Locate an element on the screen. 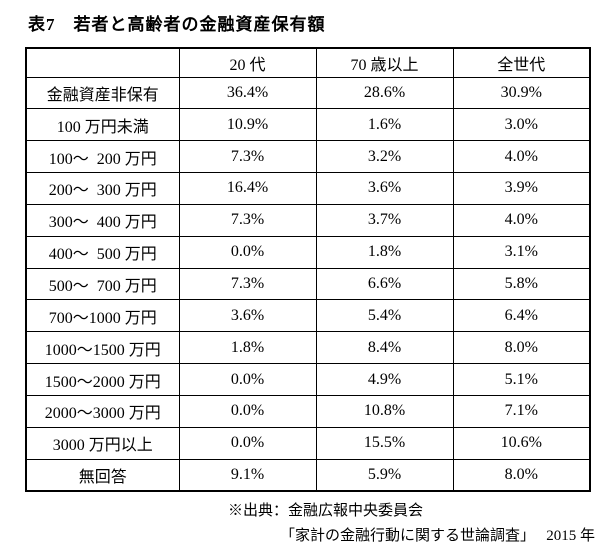 The height and width of the screenshot is (550, 614). value-cell: 6.6% is located at coordinates (384, 284).